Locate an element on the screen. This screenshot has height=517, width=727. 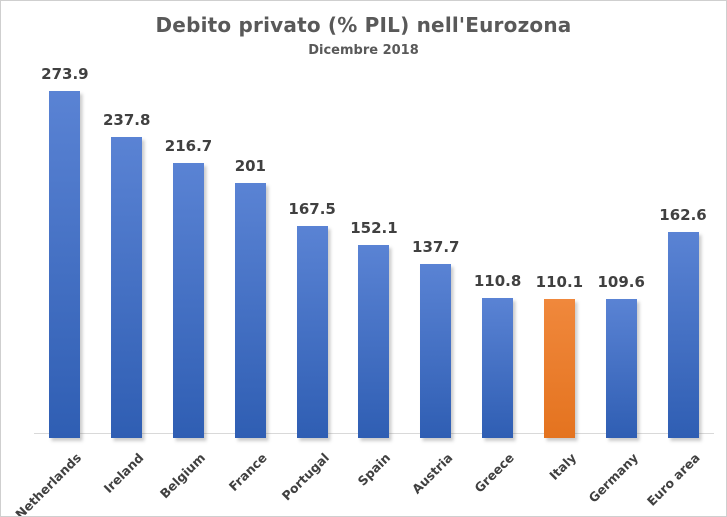
bar-portugal is located at coordinates (312, 332).